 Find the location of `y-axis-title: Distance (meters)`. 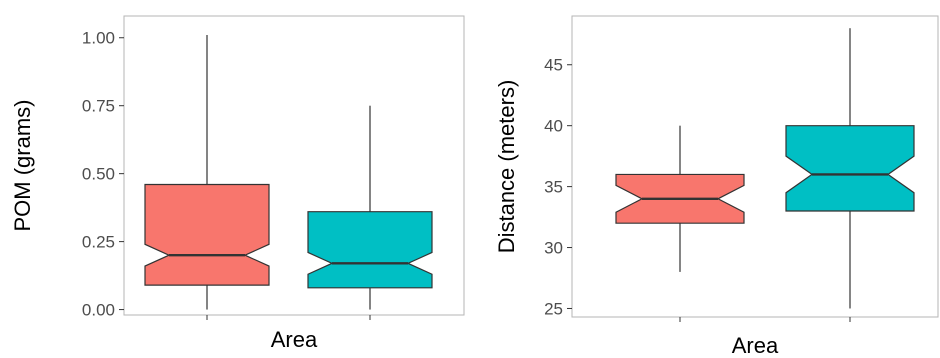

y-axis-title: Distance (meters) is located at coordinates (506, 167).